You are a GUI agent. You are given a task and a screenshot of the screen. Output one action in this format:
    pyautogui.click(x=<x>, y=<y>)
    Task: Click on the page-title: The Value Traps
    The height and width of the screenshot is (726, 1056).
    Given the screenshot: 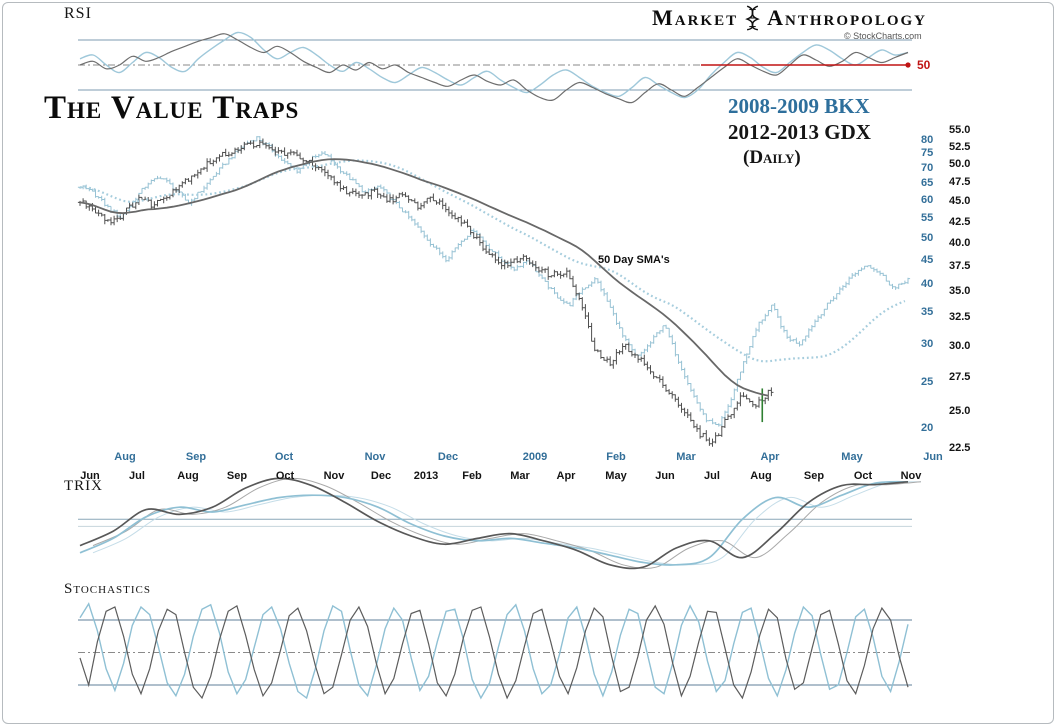 What is the action you would take?
    pyautogui.click(x=172, y=108)
    